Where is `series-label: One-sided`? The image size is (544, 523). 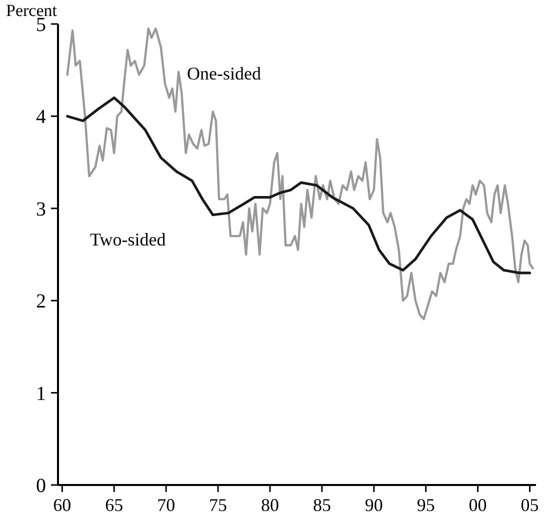 series-label: One-sided is located at coordinates (224, 73).